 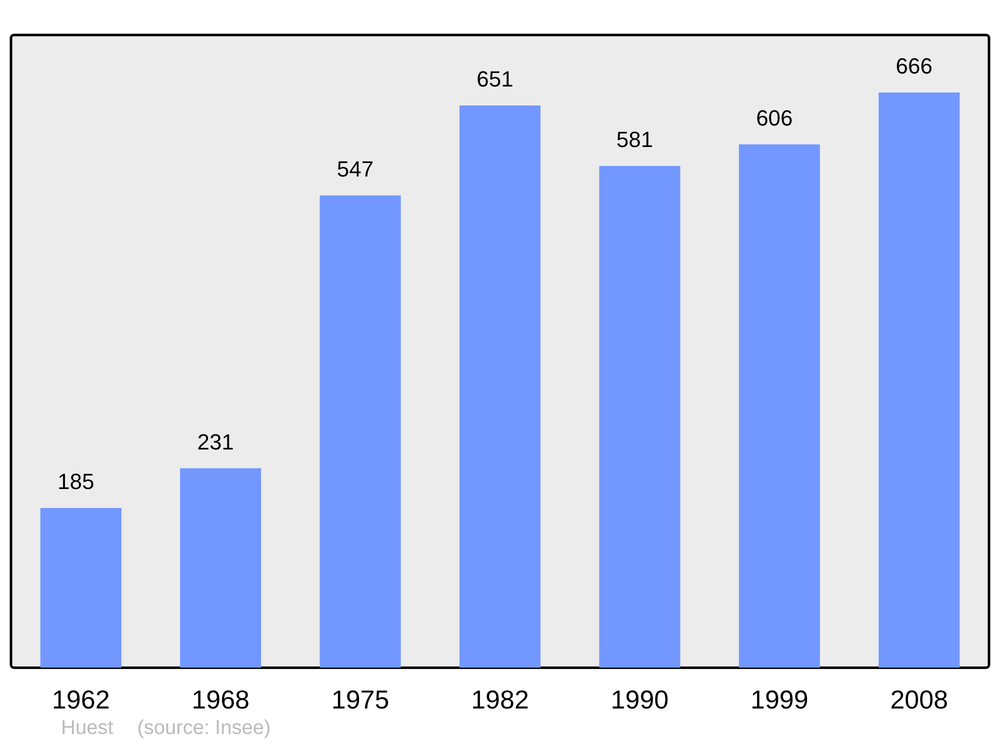 I want to click on data-label: 185, so click(x=76, y=481).